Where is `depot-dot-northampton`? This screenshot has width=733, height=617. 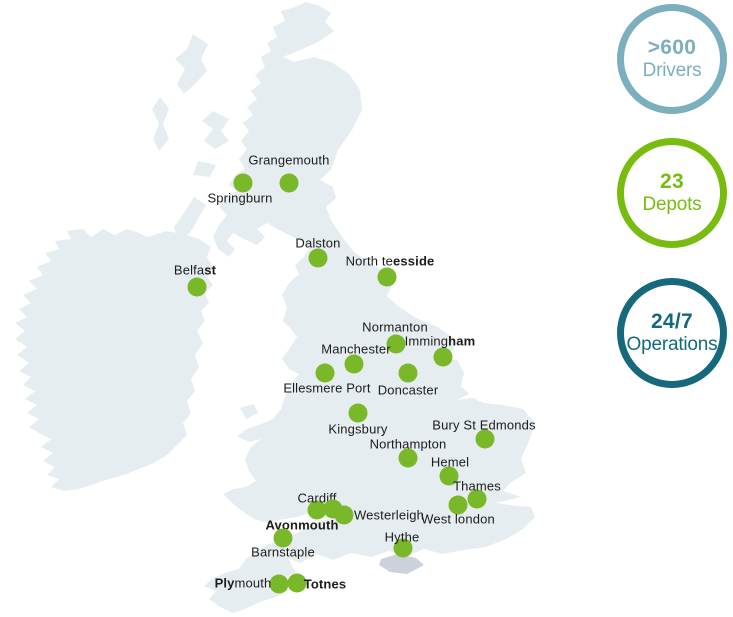 depot-dot-northampton is located at coordinates (408, 458).